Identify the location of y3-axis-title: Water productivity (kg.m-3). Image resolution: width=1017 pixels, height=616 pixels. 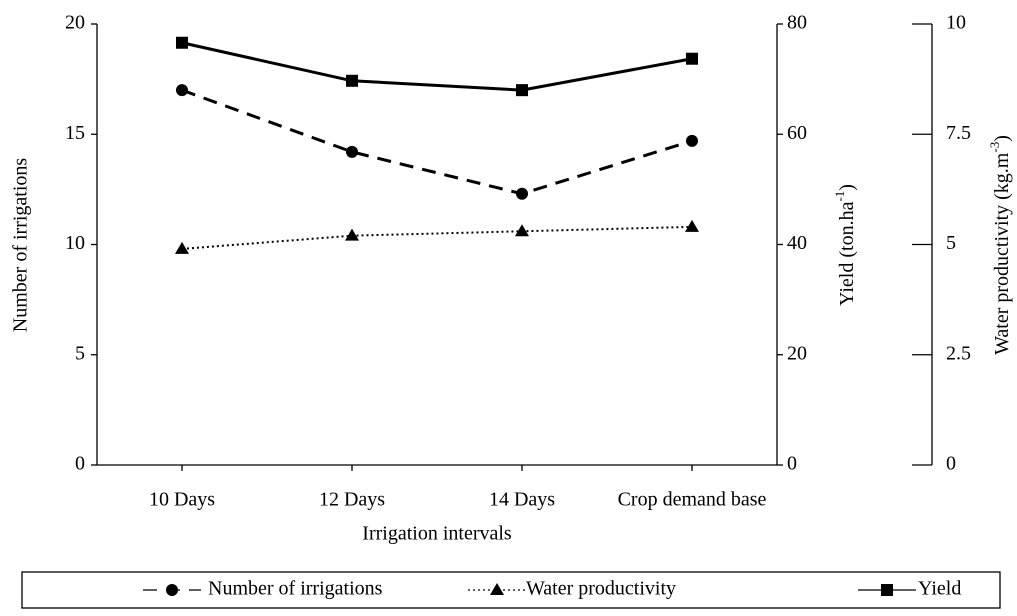
(1000, 245).